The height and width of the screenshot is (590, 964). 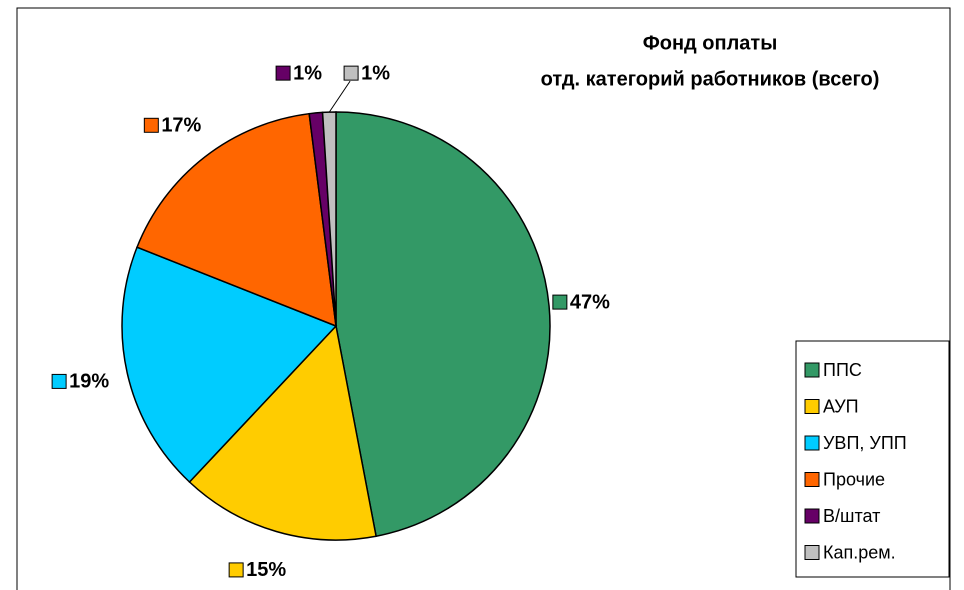 What do you see at coordinates (865, 443) in the screenshot?
I see `legend-label: УВП, УПП` at bounding box center [865, 443].